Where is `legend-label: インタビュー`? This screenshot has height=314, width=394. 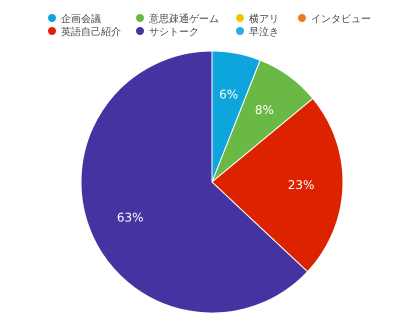 legend-label: インタビュー is located at coordinates (341, 19).